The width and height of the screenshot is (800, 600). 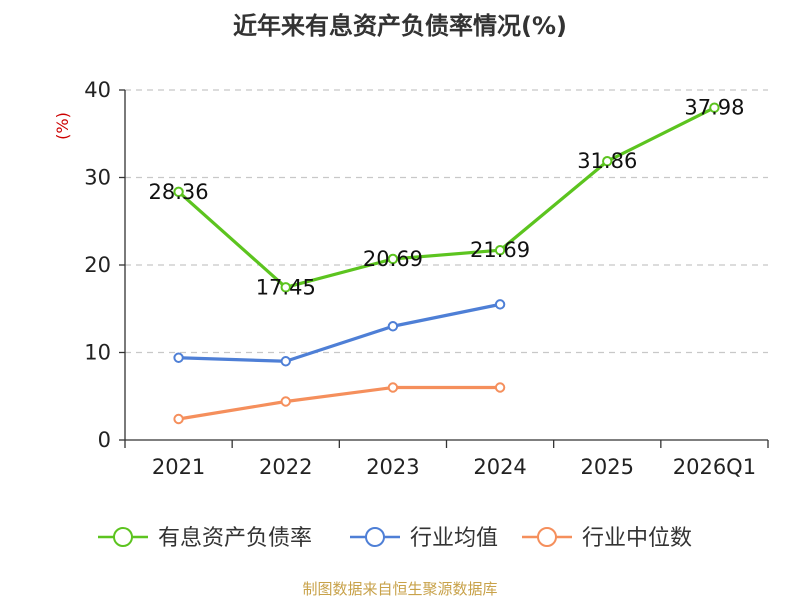 What do you see at coordinates (97, 90) in the screenshot?
I see `y-tick-label: 40` at bounding box center [97, 90].